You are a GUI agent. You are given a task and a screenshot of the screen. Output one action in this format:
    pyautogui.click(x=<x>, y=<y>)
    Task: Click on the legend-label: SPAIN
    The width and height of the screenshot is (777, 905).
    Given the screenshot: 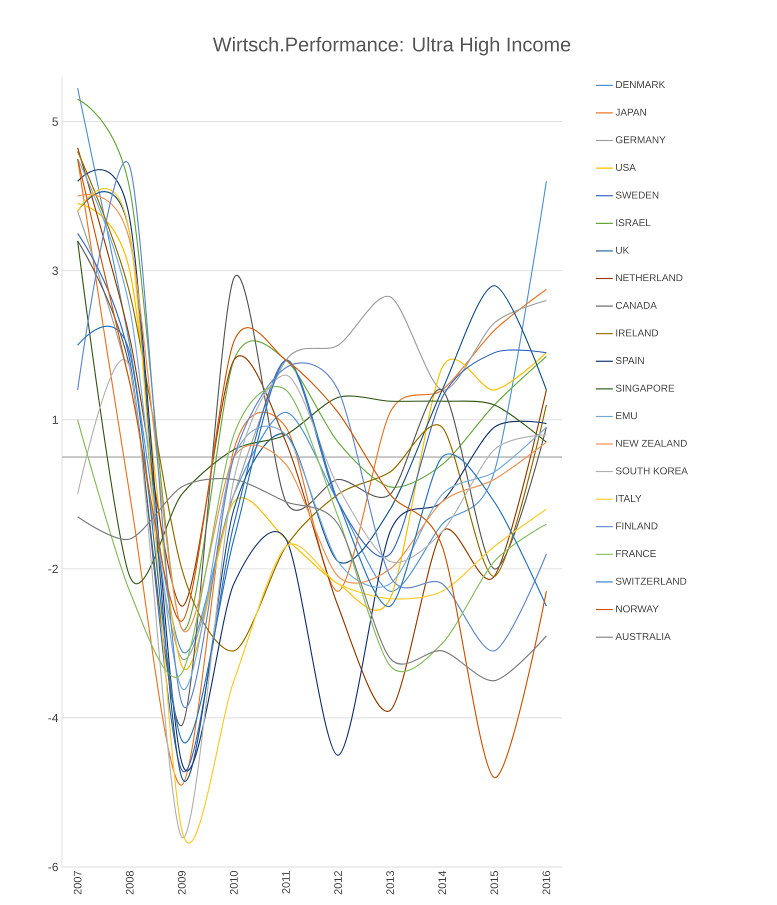 What is the action you would take?
    pyautogui.click(x=630, y=360)
    